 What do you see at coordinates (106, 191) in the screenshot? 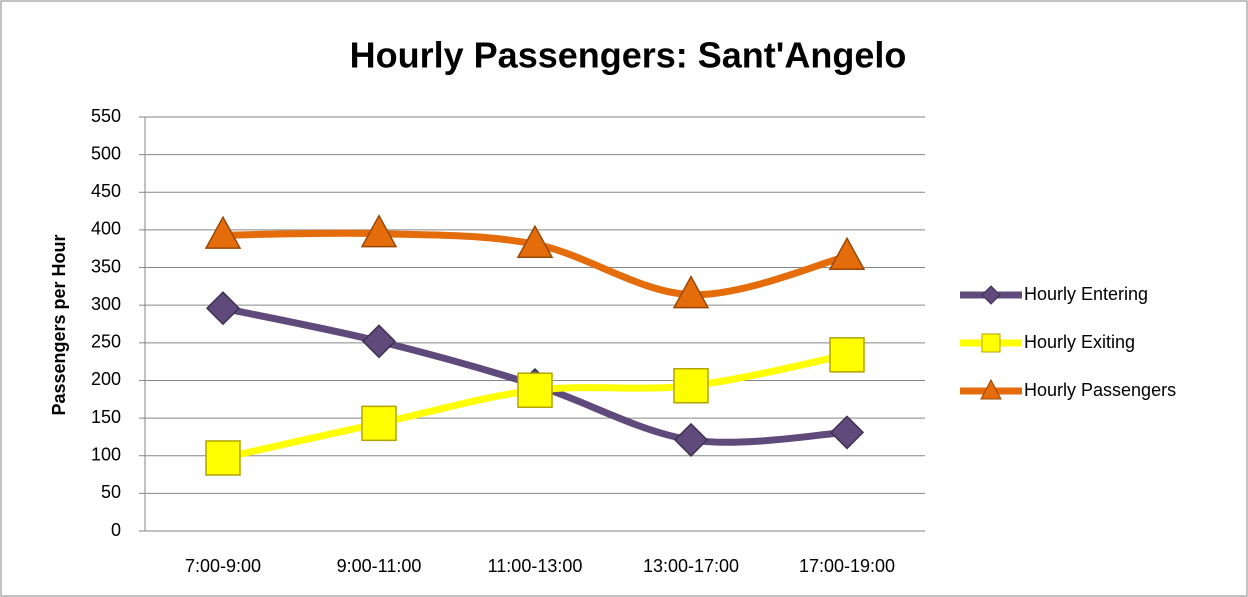
I see `y-tick-label: 450` at bounding box center [106, 191].